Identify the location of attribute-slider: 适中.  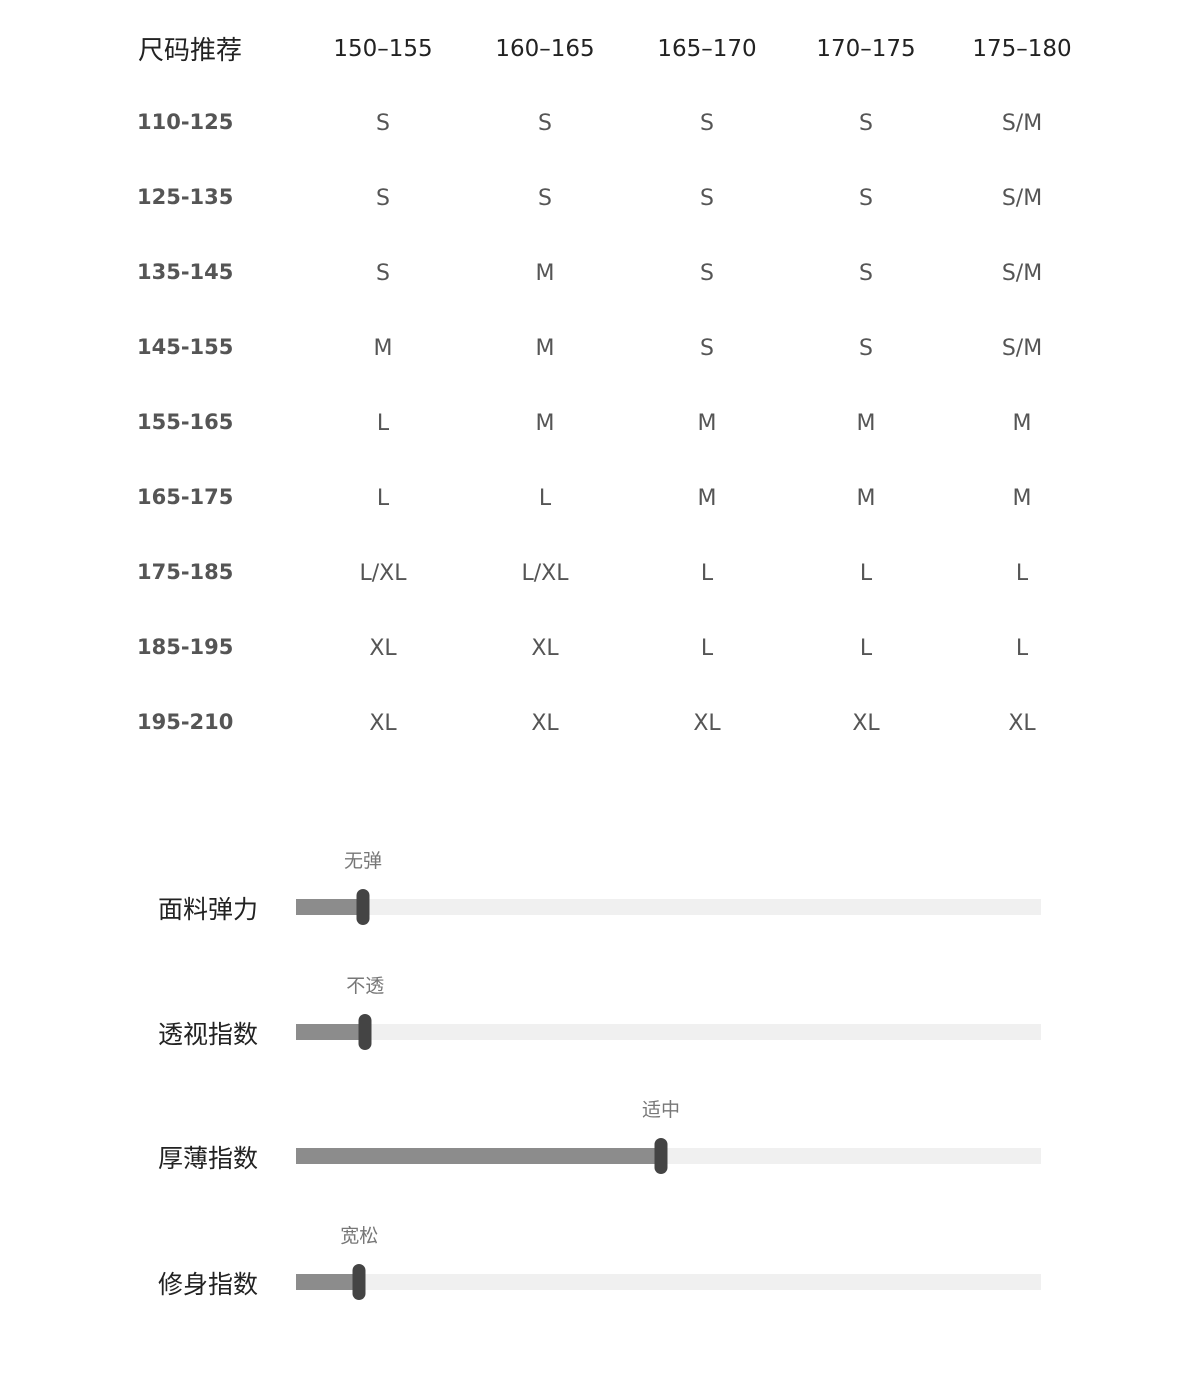
(668, 1136).